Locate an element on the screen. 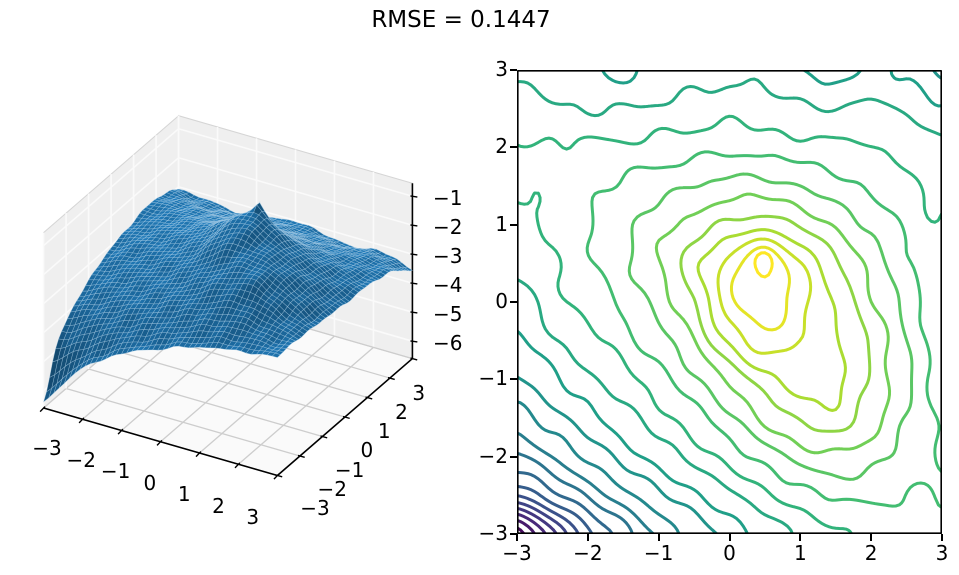 This screenshot has width=959, height=575. y-tick-label-contour: 3 is located at coordinates (501, 69).